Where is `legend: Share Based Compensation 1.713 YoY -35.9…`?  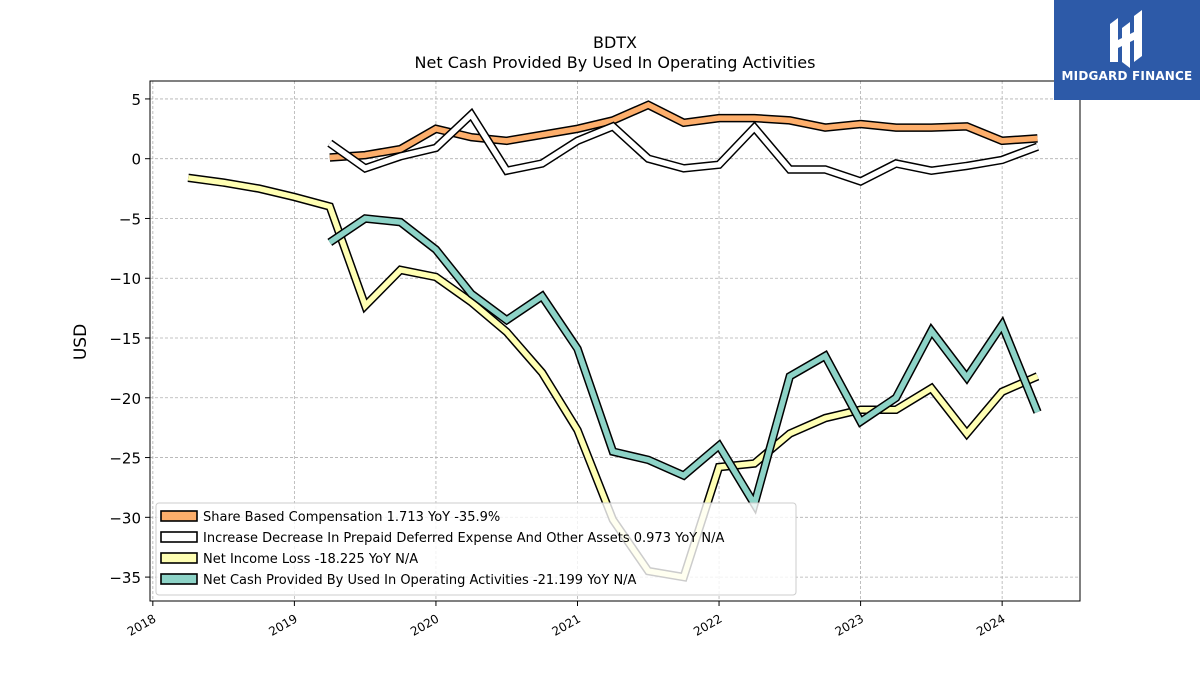
legend: Share Based Compensation 1.713 YoY -35.9… is located at coordinates (476, 549).